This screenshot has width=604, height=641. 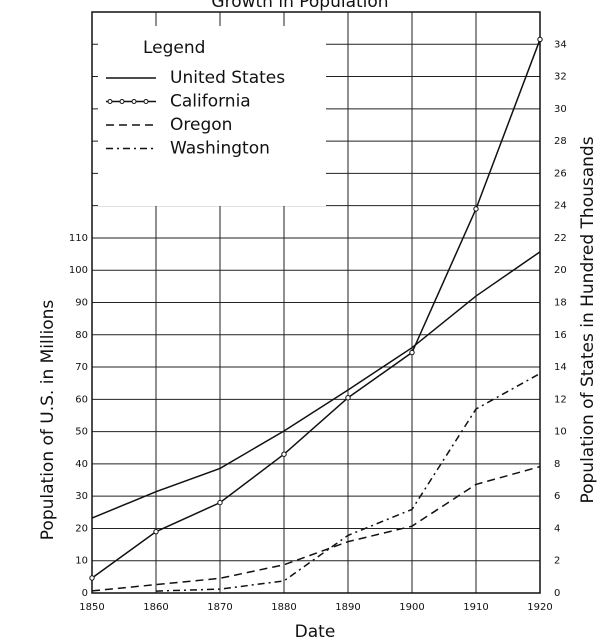 I want to click on y2-tick-label: 34, so click(x=560, y=44).